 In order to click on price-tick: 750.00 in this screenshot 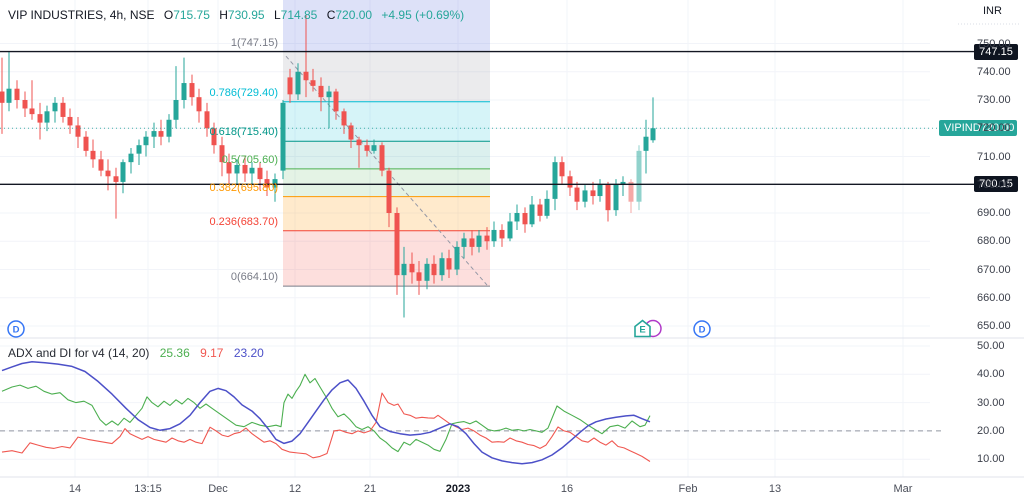, I will do `click(994, 43)`.